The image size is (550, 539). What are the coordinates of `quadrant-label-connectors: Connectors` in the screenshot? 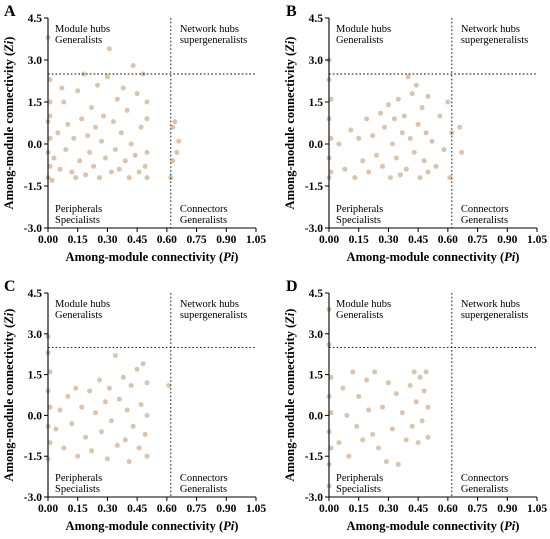 It's located at (204, 209).